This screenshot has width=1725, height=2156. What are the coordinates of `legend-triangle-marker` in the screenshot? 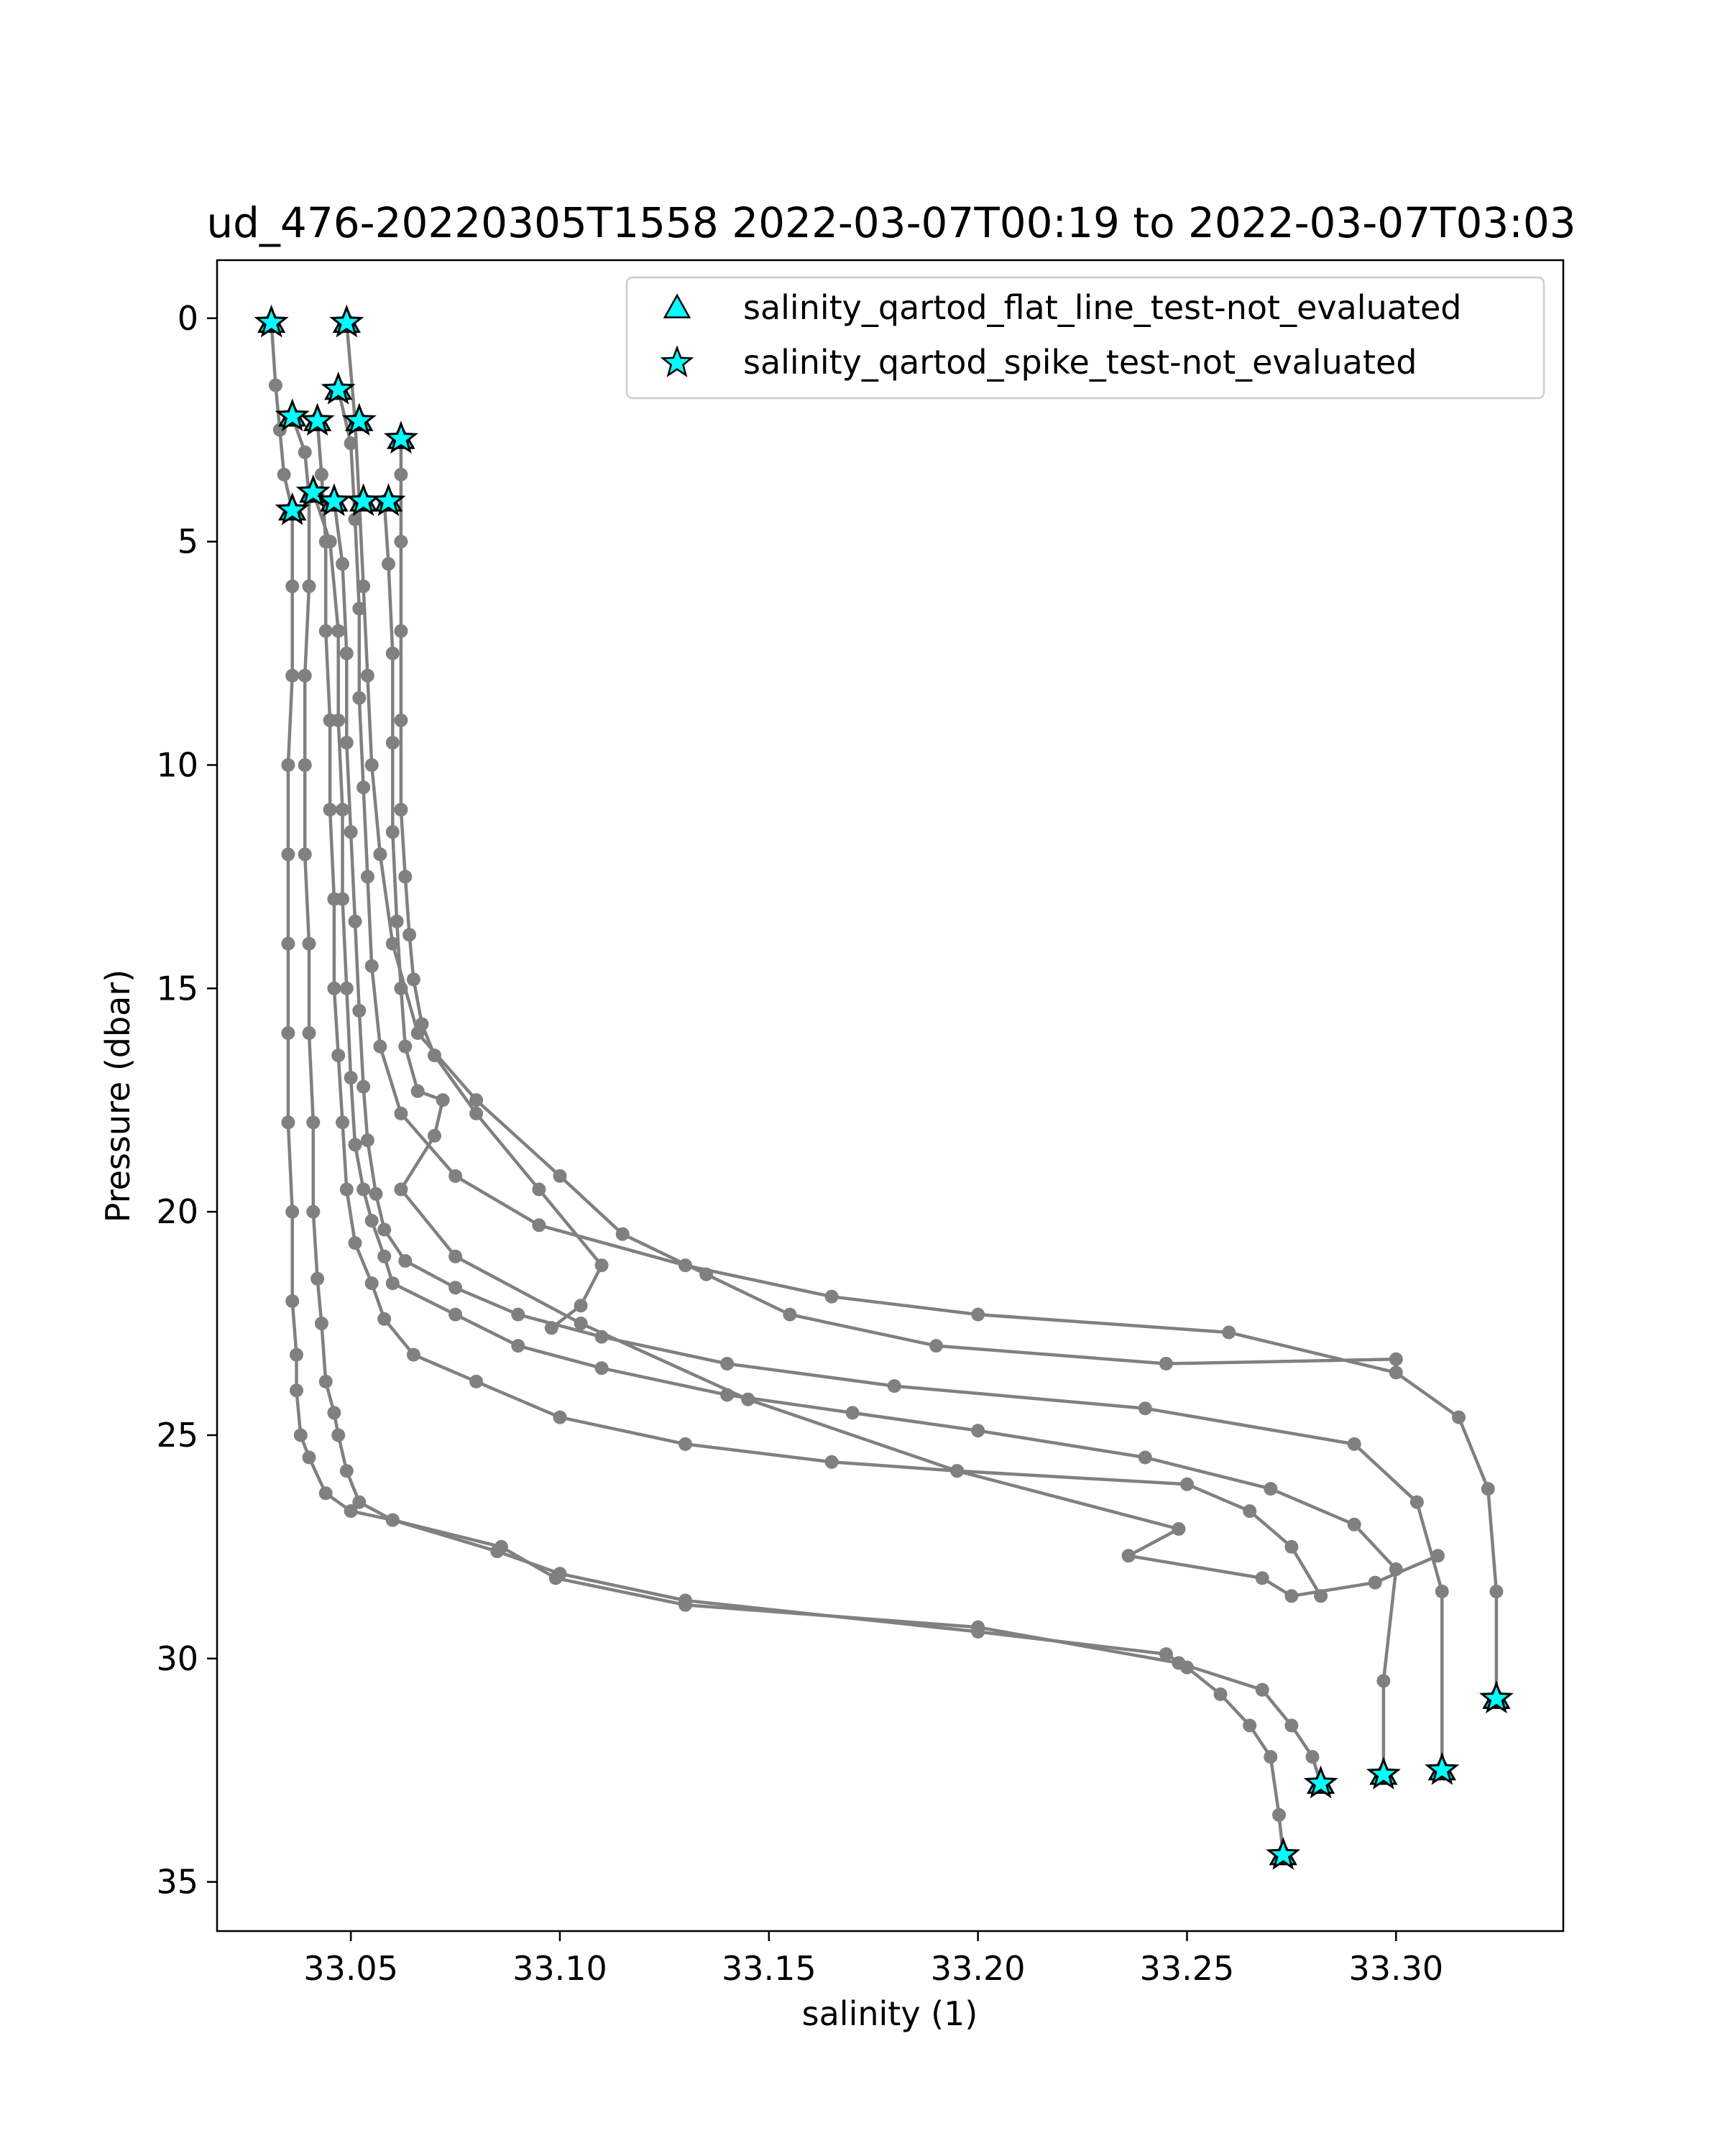 It's located at (677, 306).